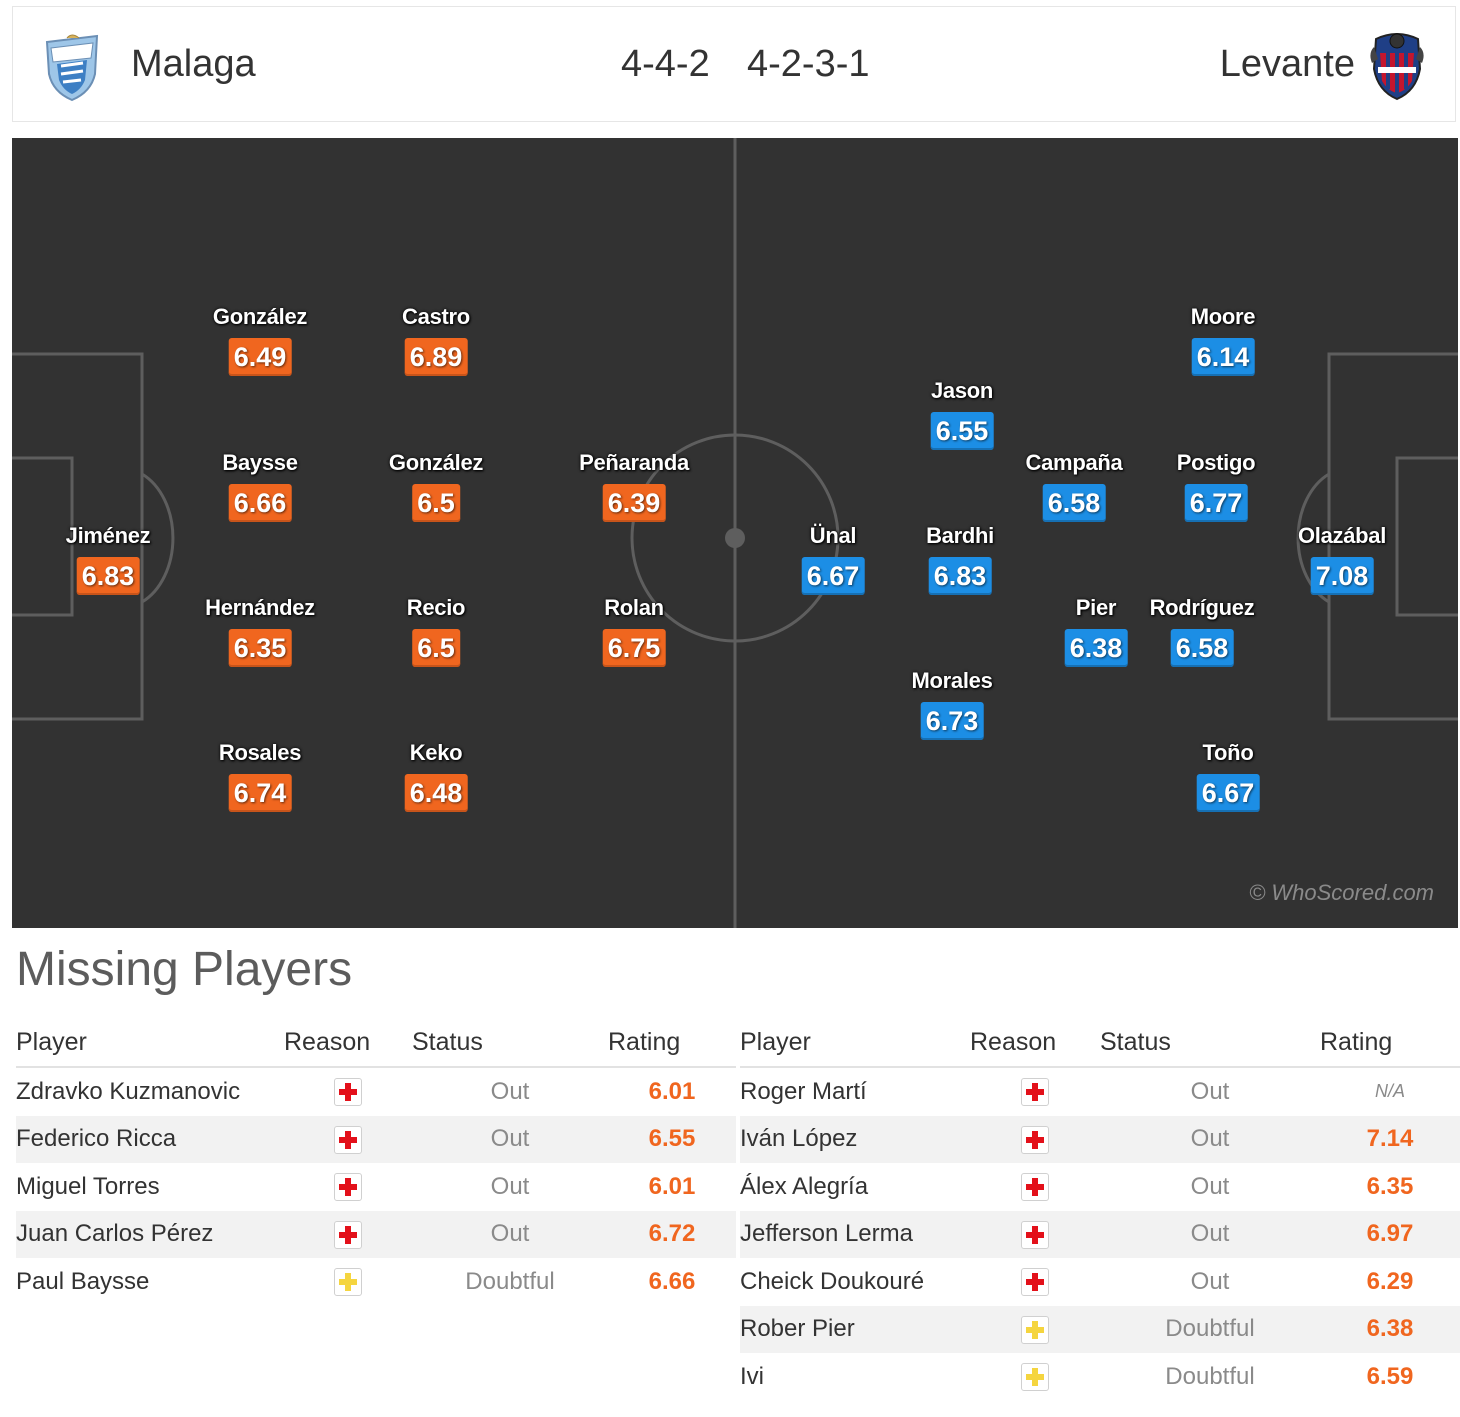 Image resolution: width=1460 pixels, height=1417 pixels. Describe the element at coordinates (1397, 67) in the screenshot. I see `levante-crest-icon` at that location.